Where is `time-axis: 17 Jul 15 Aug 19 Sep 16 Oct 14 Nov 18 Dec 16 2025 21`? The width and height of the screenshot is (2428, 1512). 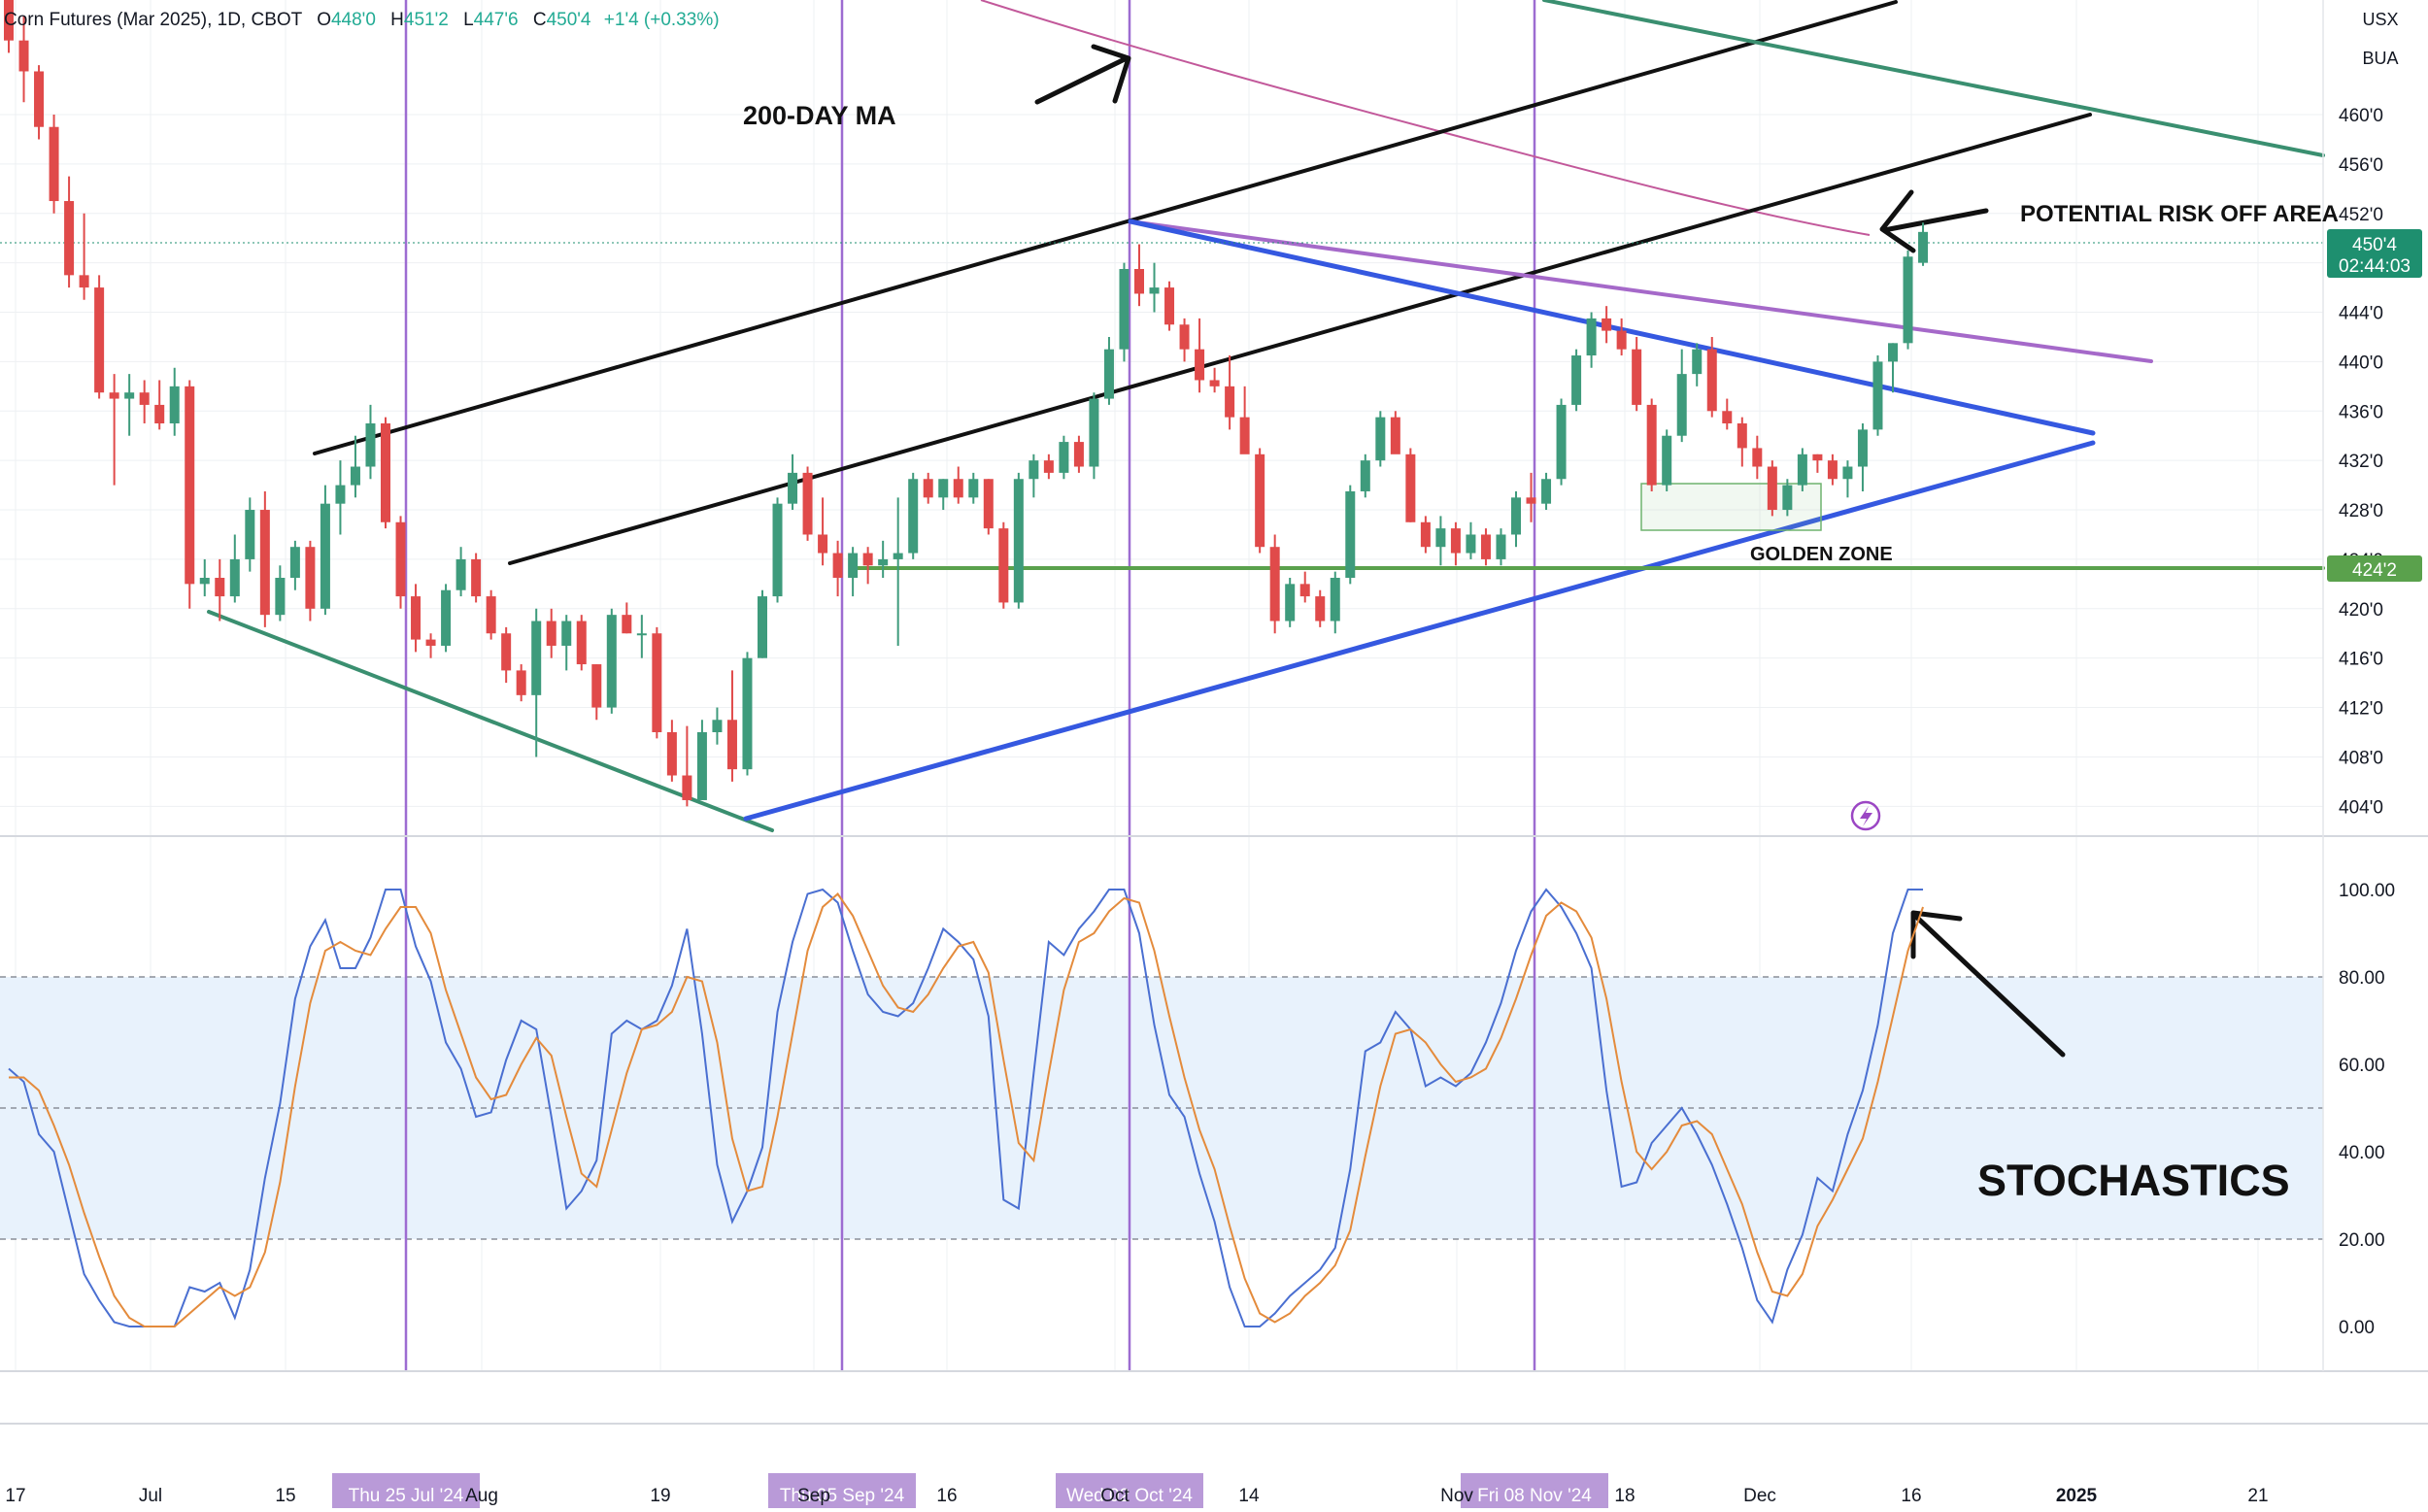
time-axis: 17 Jul 15 Aug 19 Sep 16 Oct 14 Nov 18 Dec 16 2025 21 is located at coordinates (1136, 1496).